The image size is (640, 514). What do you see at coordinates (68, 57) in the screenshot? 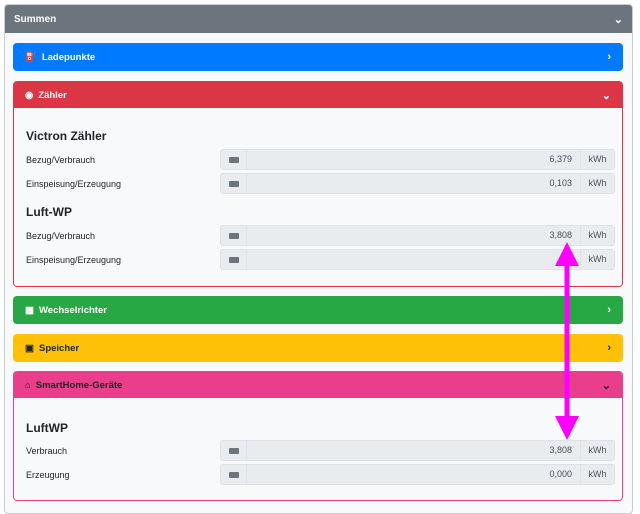
I see `label: Ladepunkte` at bounding box center [68, 57].